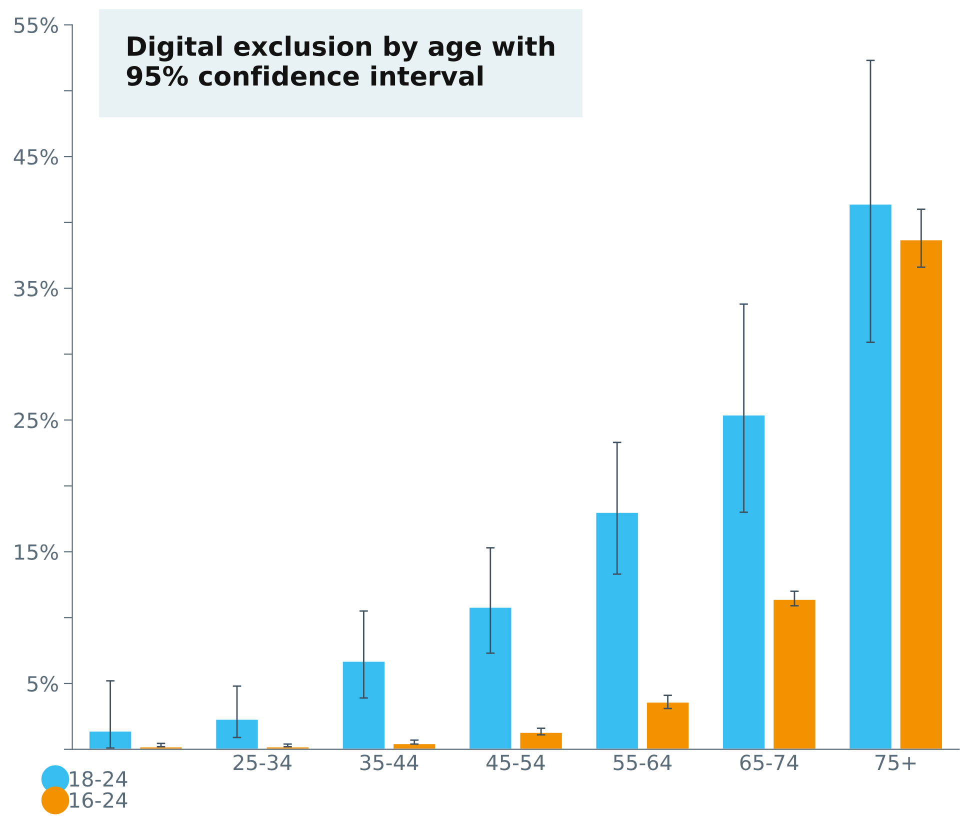 The width and height of the screenshot is (964, 828). I want to click on text: Digital exclusion by age with 95% confidence interval, so click(340, 61).